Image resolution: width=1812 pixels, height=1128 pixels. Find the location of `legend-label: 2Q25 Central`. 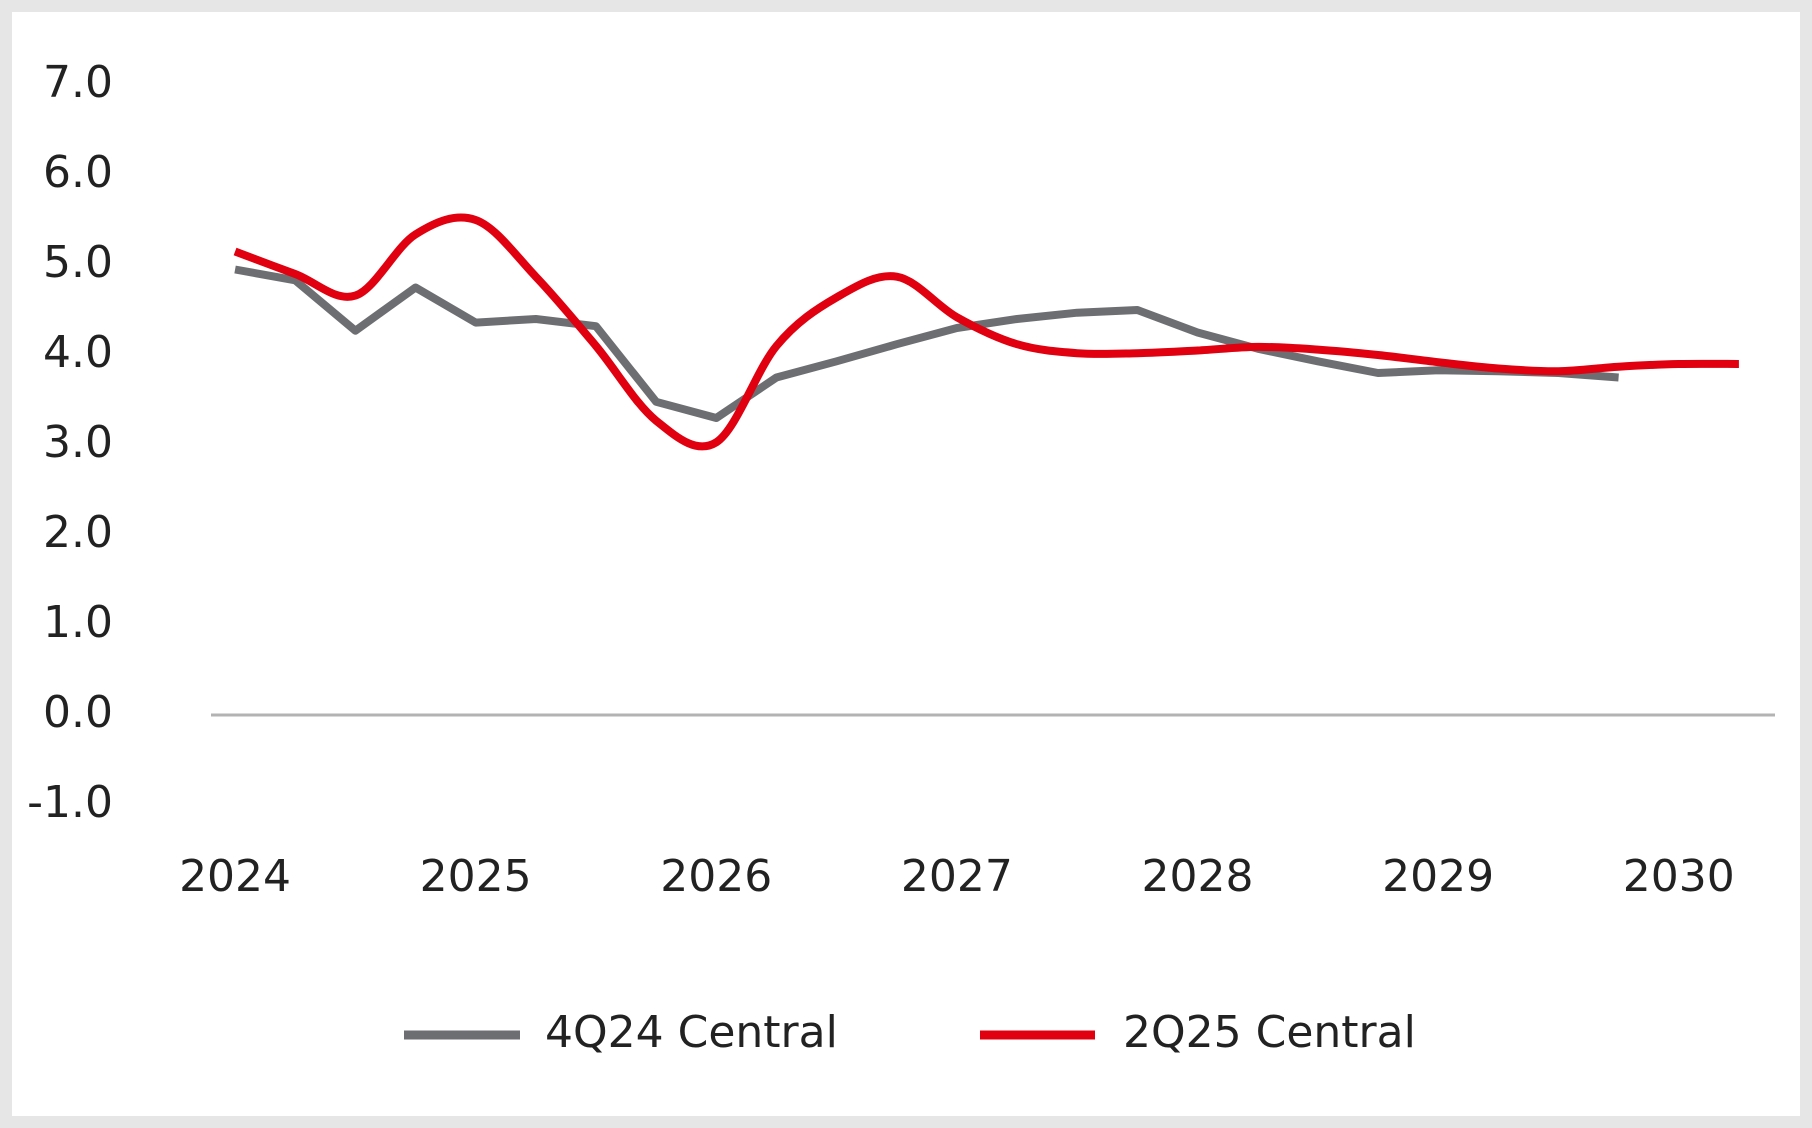

legend-label: 2Q25 Central is located at coordinates (1269, 1032).